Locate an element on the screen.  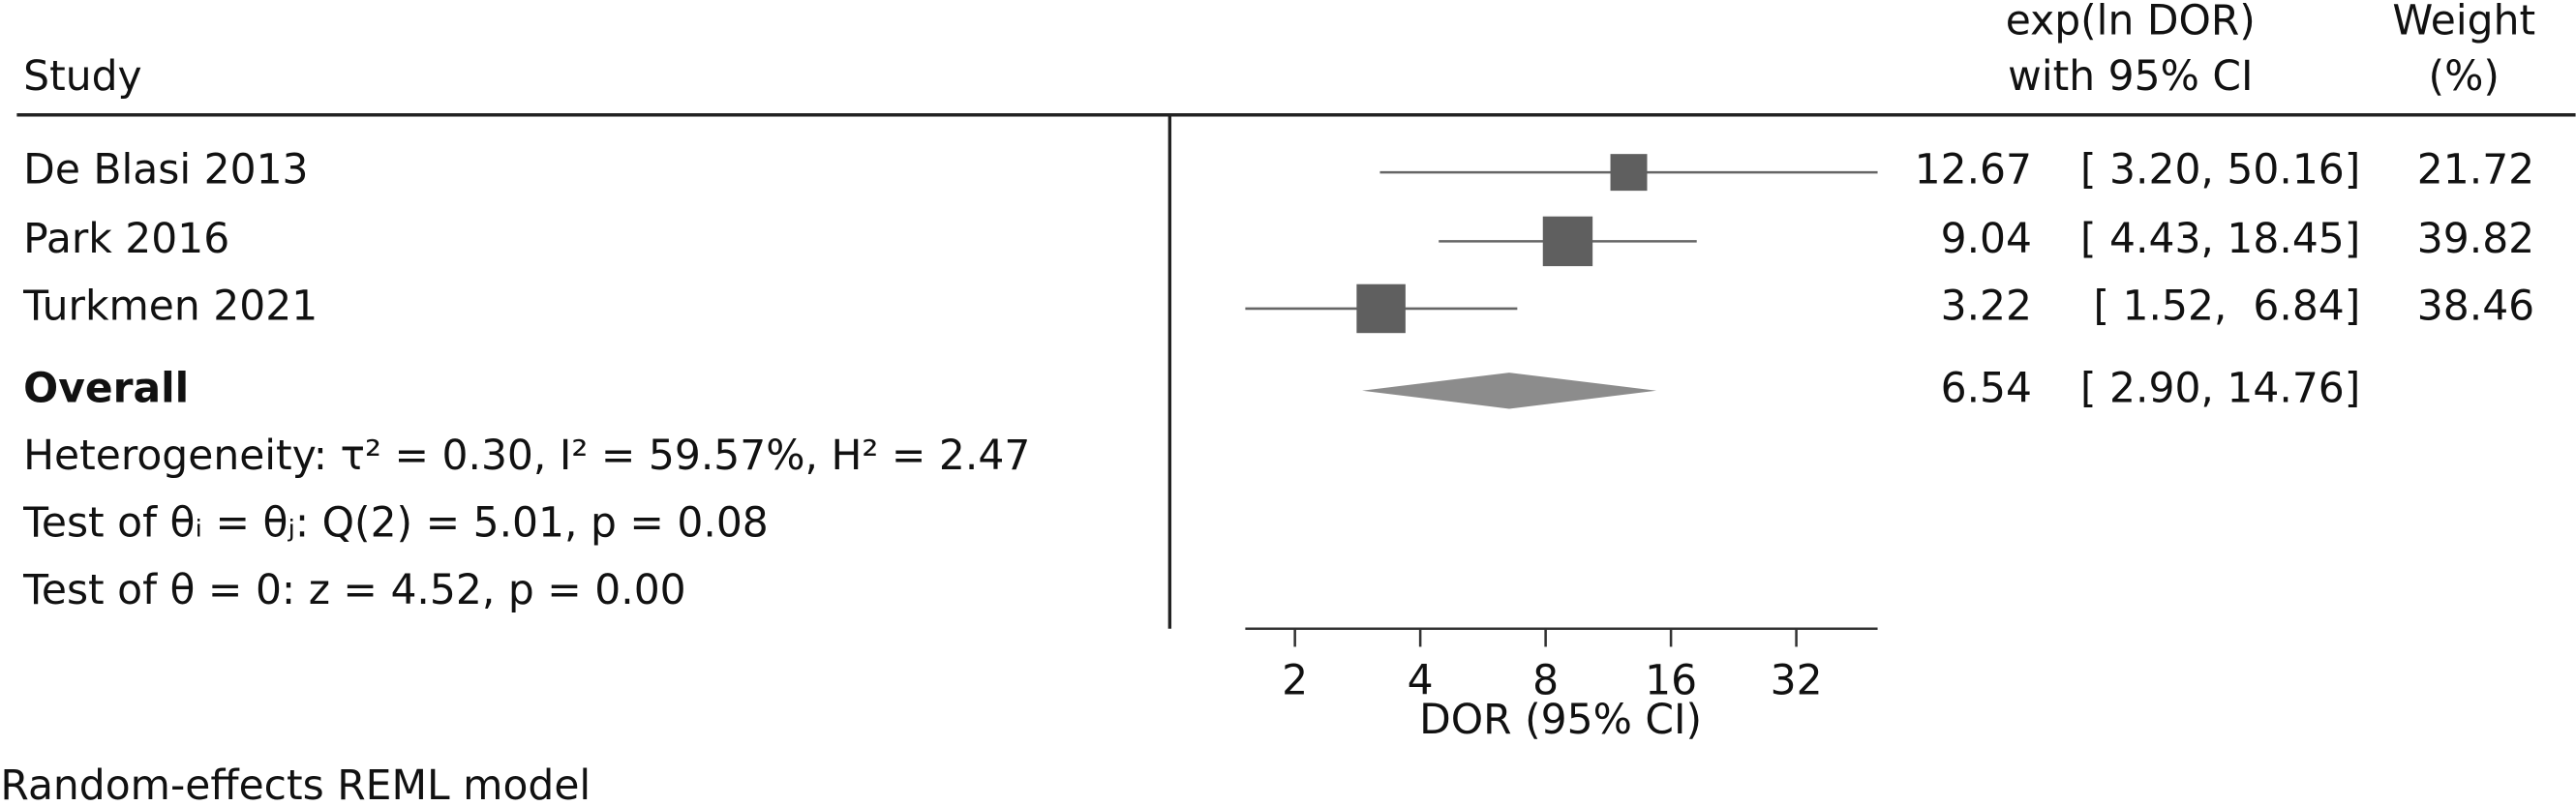
study-label: De Blasi 2013 is located at coordinates (165, 171).